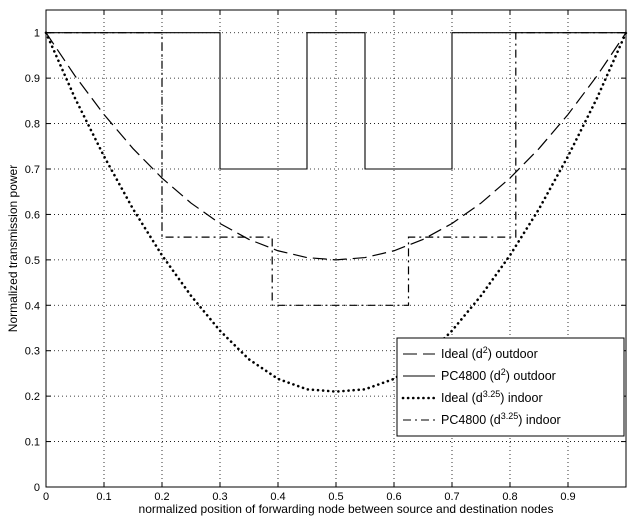 The width and height of the screenshot is (643, 517). Describe the element at coordinates (37, 488) in the screenshot. I see `y-tick-label: 0` at that location.